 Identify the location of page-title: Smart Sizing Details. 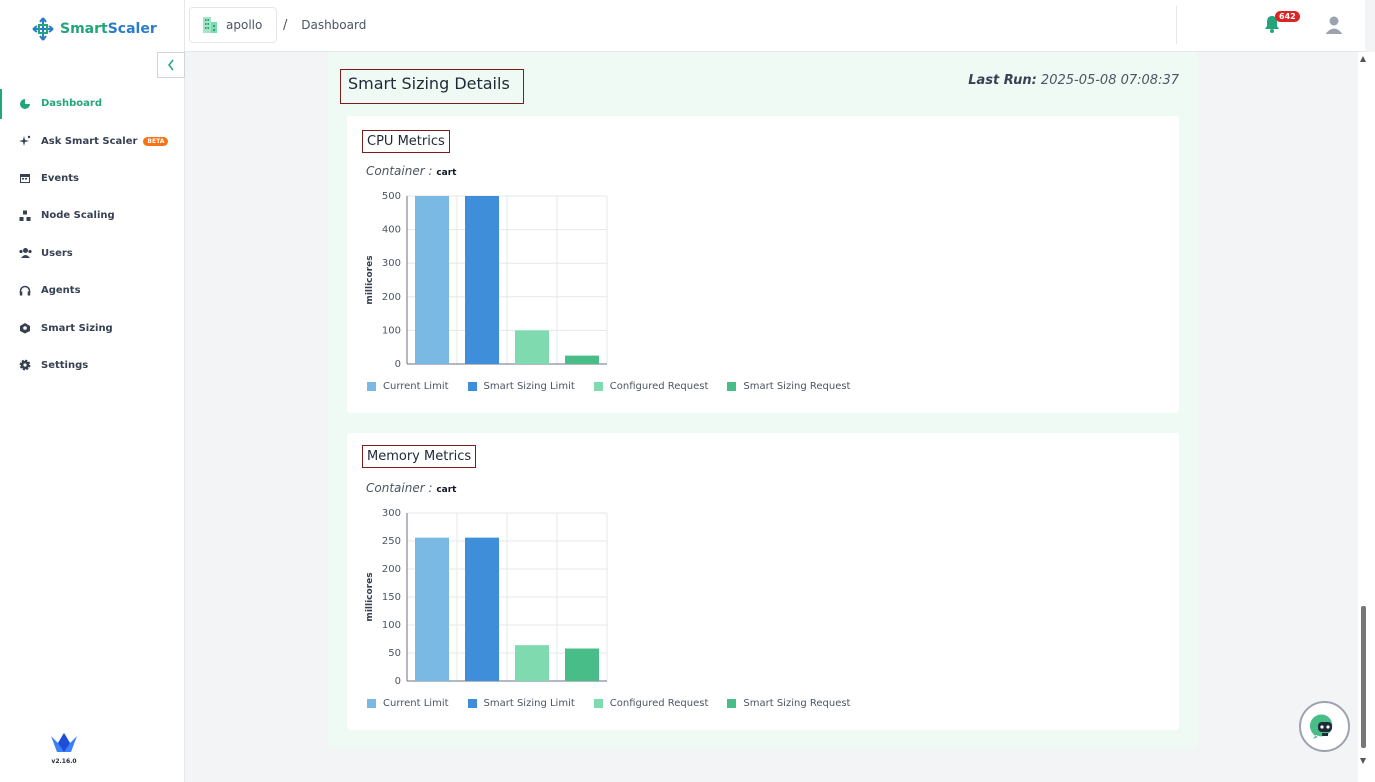
(432, 86).